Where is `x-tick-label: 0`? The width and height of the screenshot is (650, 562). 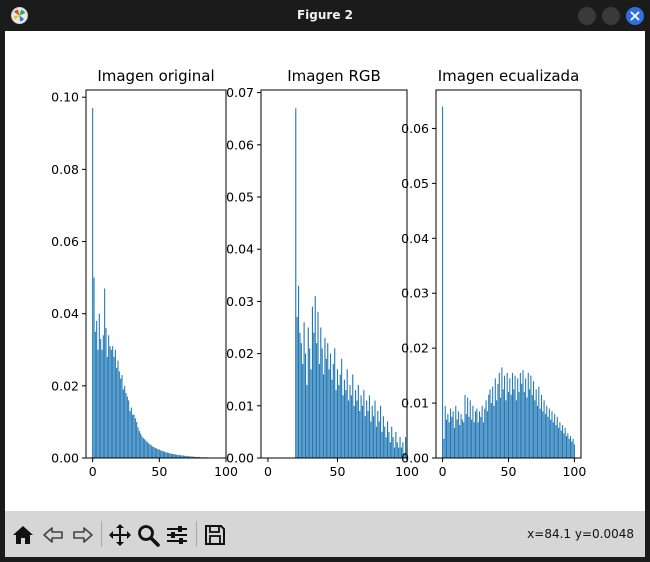 x-tick-label: 0 is located at coordinates (93, 471).